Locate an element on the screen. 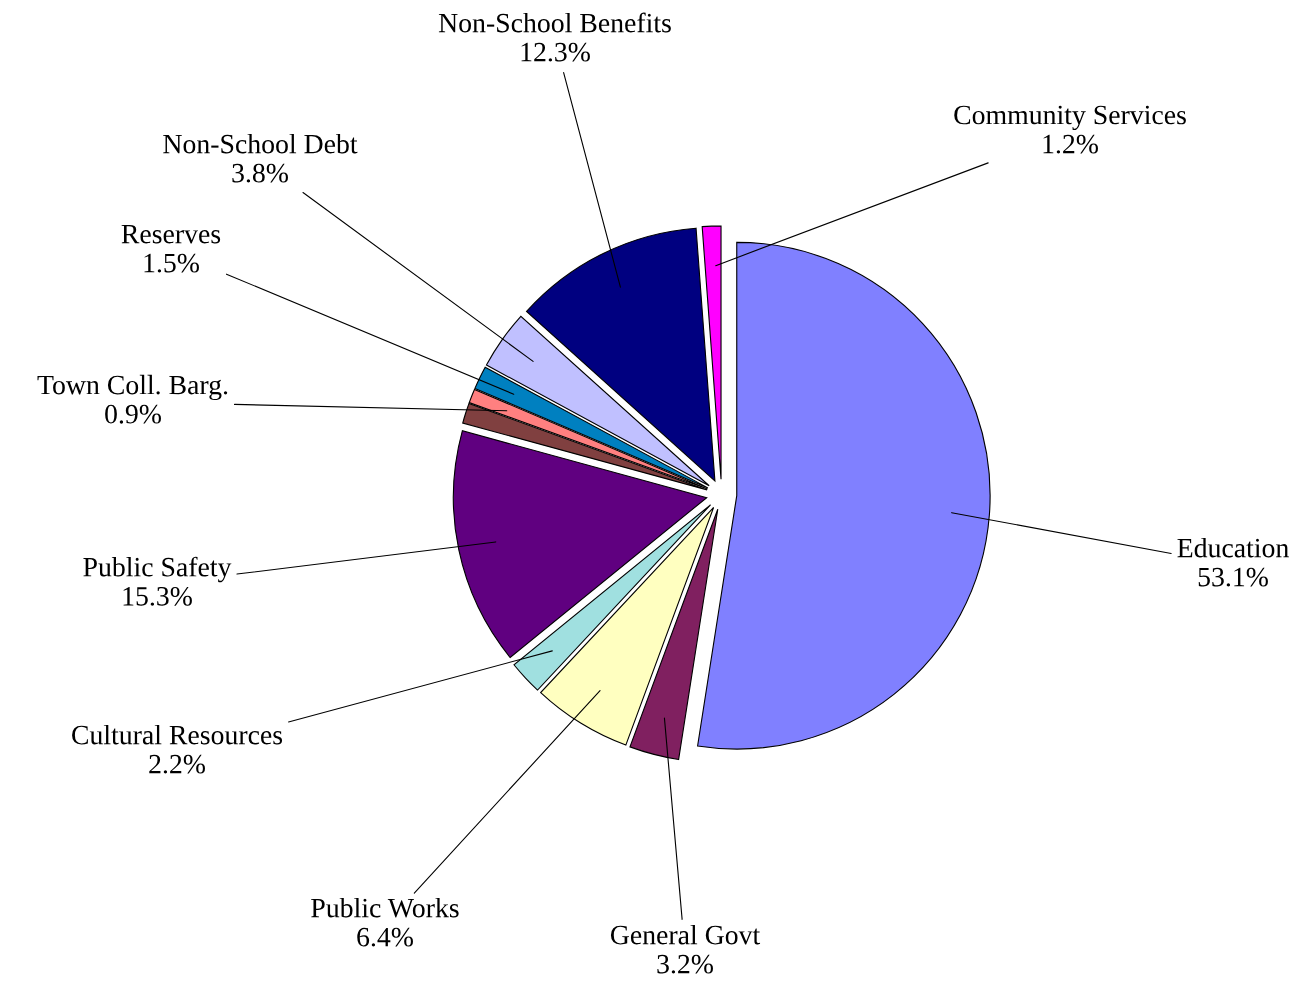  data-label: 15.3% is located at coordinates (157, 596).